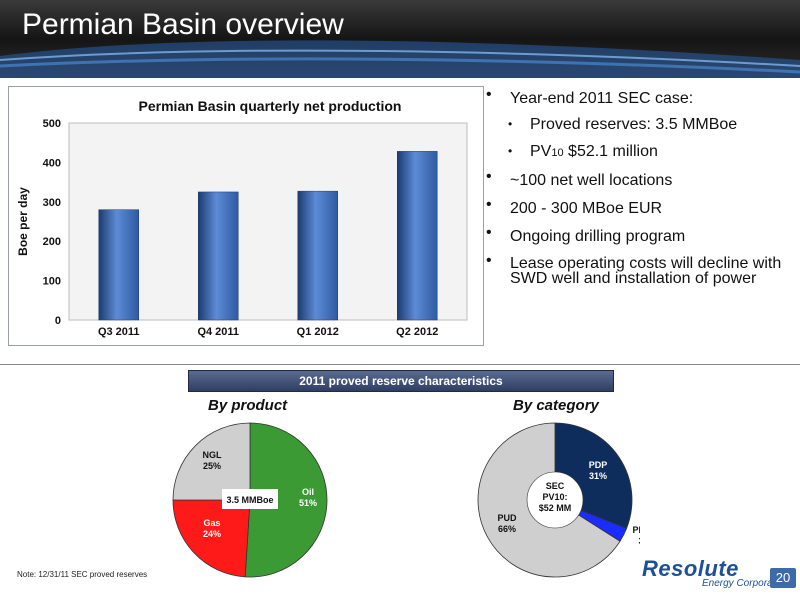 The image size is (800, 600). I want to click on pie-center-label: 3.5 MMBoe, so click(249, 500).